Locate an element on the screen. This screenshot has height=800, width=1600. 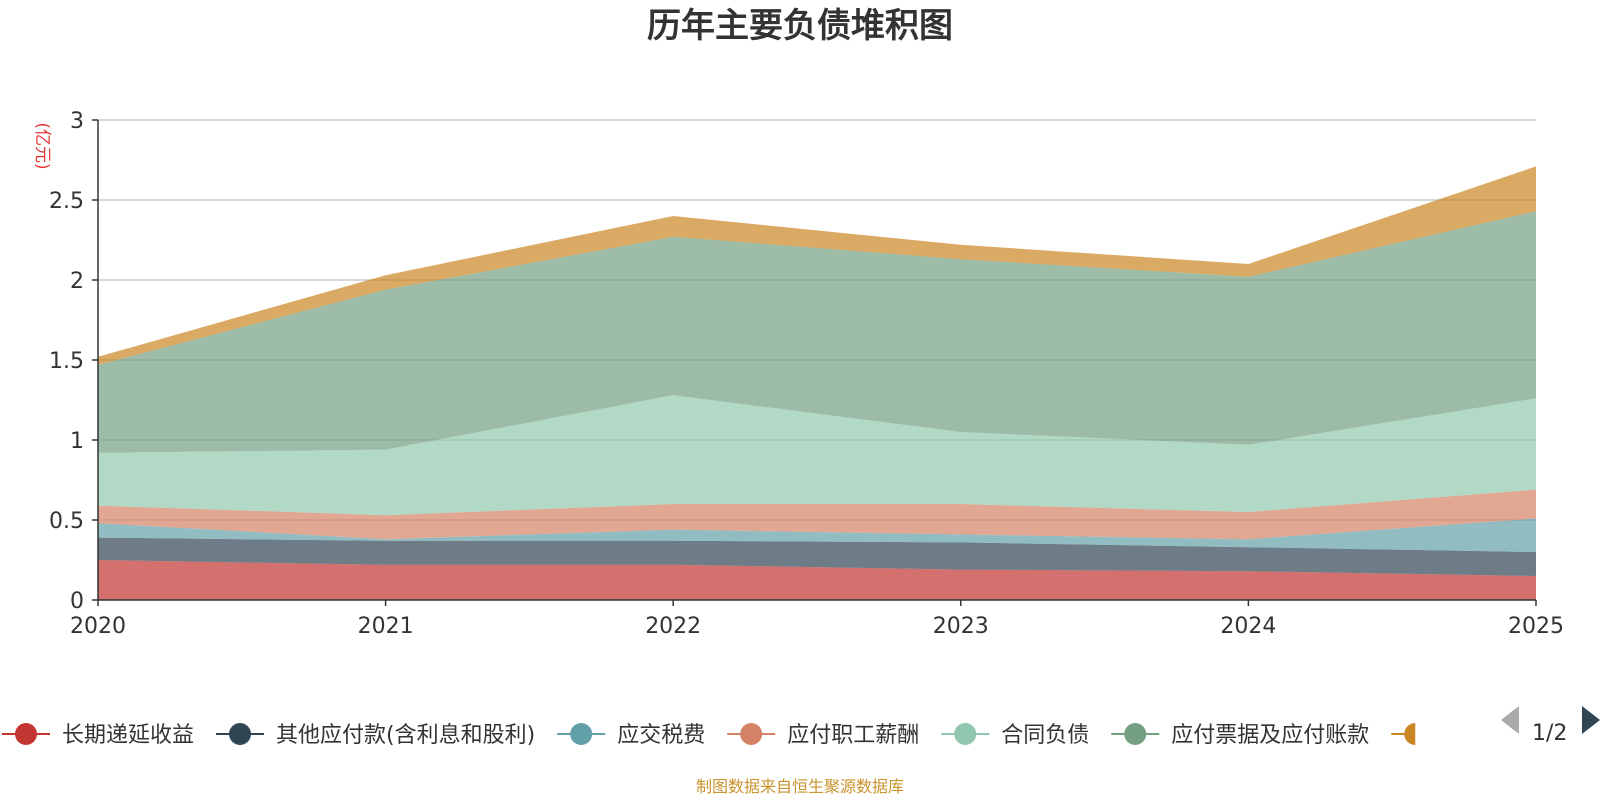
legend-label: 应付票据及应付账款 is located at coordinates (1270, 735).